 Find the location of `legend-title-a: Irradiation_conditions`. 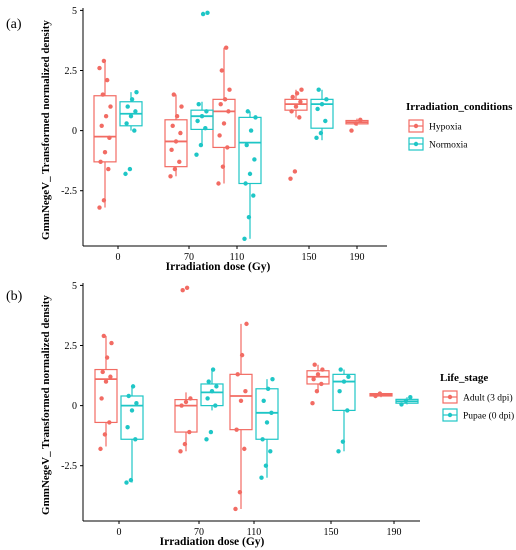

legend-title-a: Irradiation_conditions is located at coordinates (459, 107).